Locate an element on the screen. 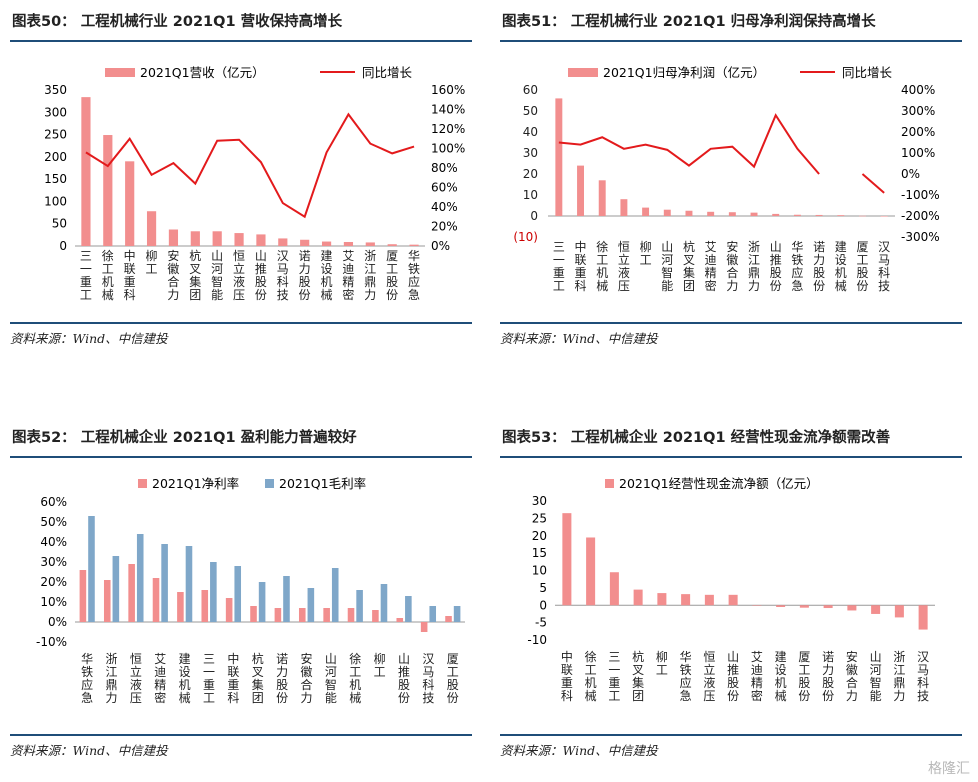  legend-label-profit: 2021Q1归母净利润（亿元） is located at coordinates (684, 72).